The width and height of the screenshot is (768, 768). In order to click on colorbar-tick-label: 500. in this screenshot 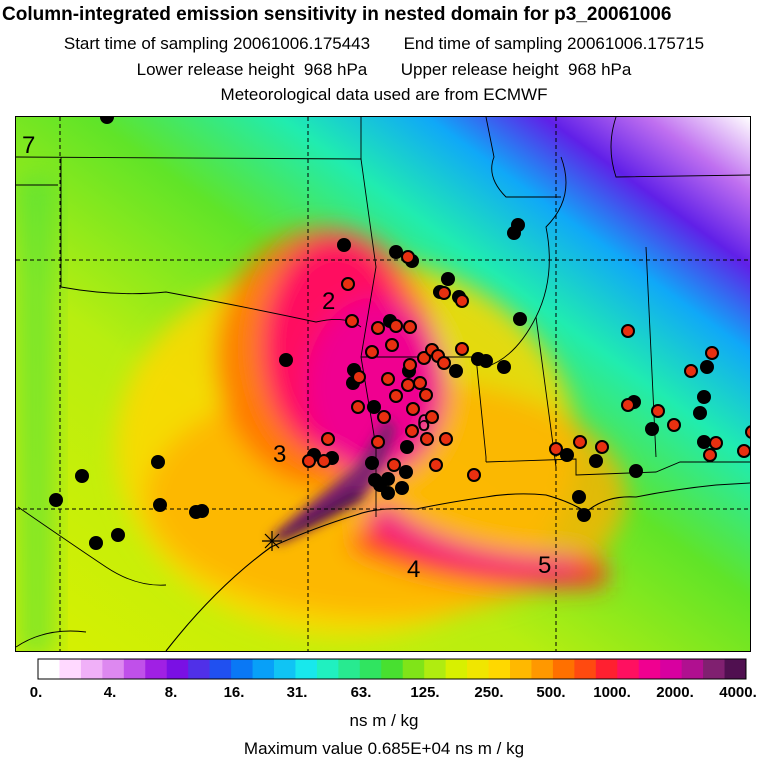, I will do `click(551, 692)`.